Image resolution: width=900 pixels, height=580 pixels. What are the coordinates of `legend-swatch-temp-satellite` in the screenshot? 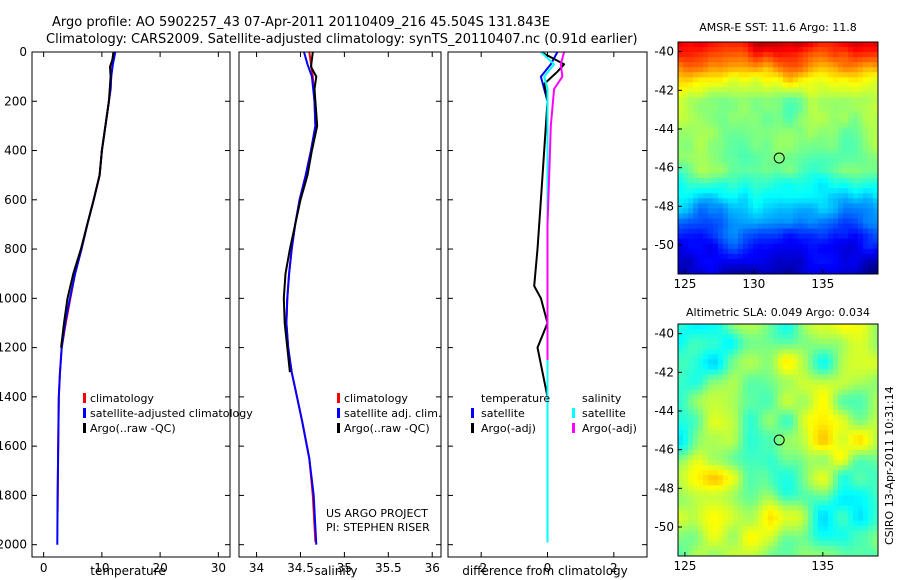 It's located at (472, 413).